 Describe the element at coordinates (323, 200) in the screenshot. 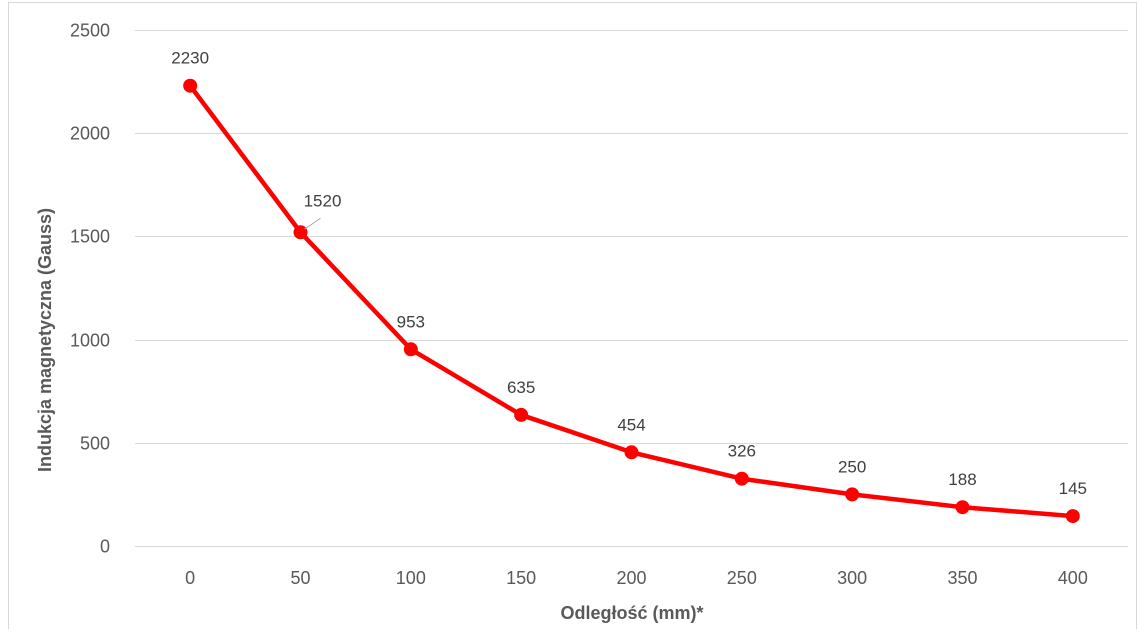

I see `data-label: 1520` at that location.